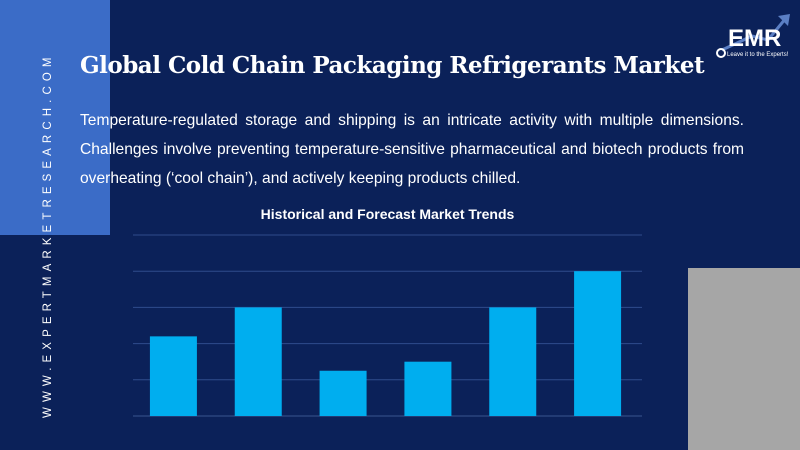 The image size is (800, 450). What do you see at coordinates (744, 359) in the screenshot?
I see `grey-block` at bounding box center [744, 359].